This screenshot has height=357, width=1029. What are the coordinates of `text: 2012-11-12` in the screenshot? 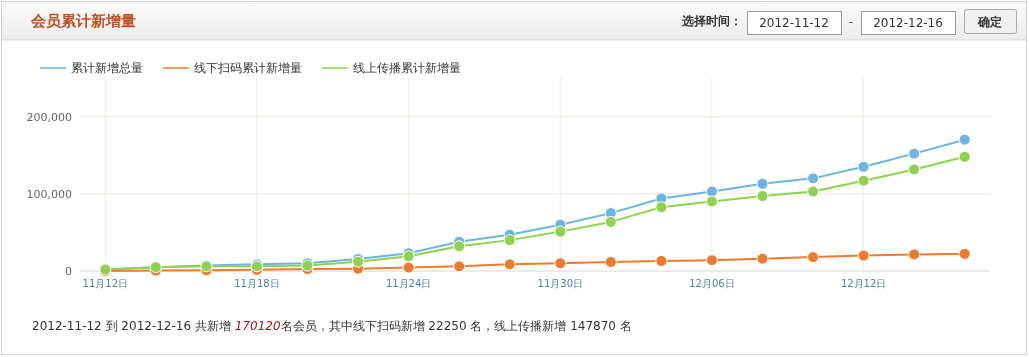 It's located at (794, 23).